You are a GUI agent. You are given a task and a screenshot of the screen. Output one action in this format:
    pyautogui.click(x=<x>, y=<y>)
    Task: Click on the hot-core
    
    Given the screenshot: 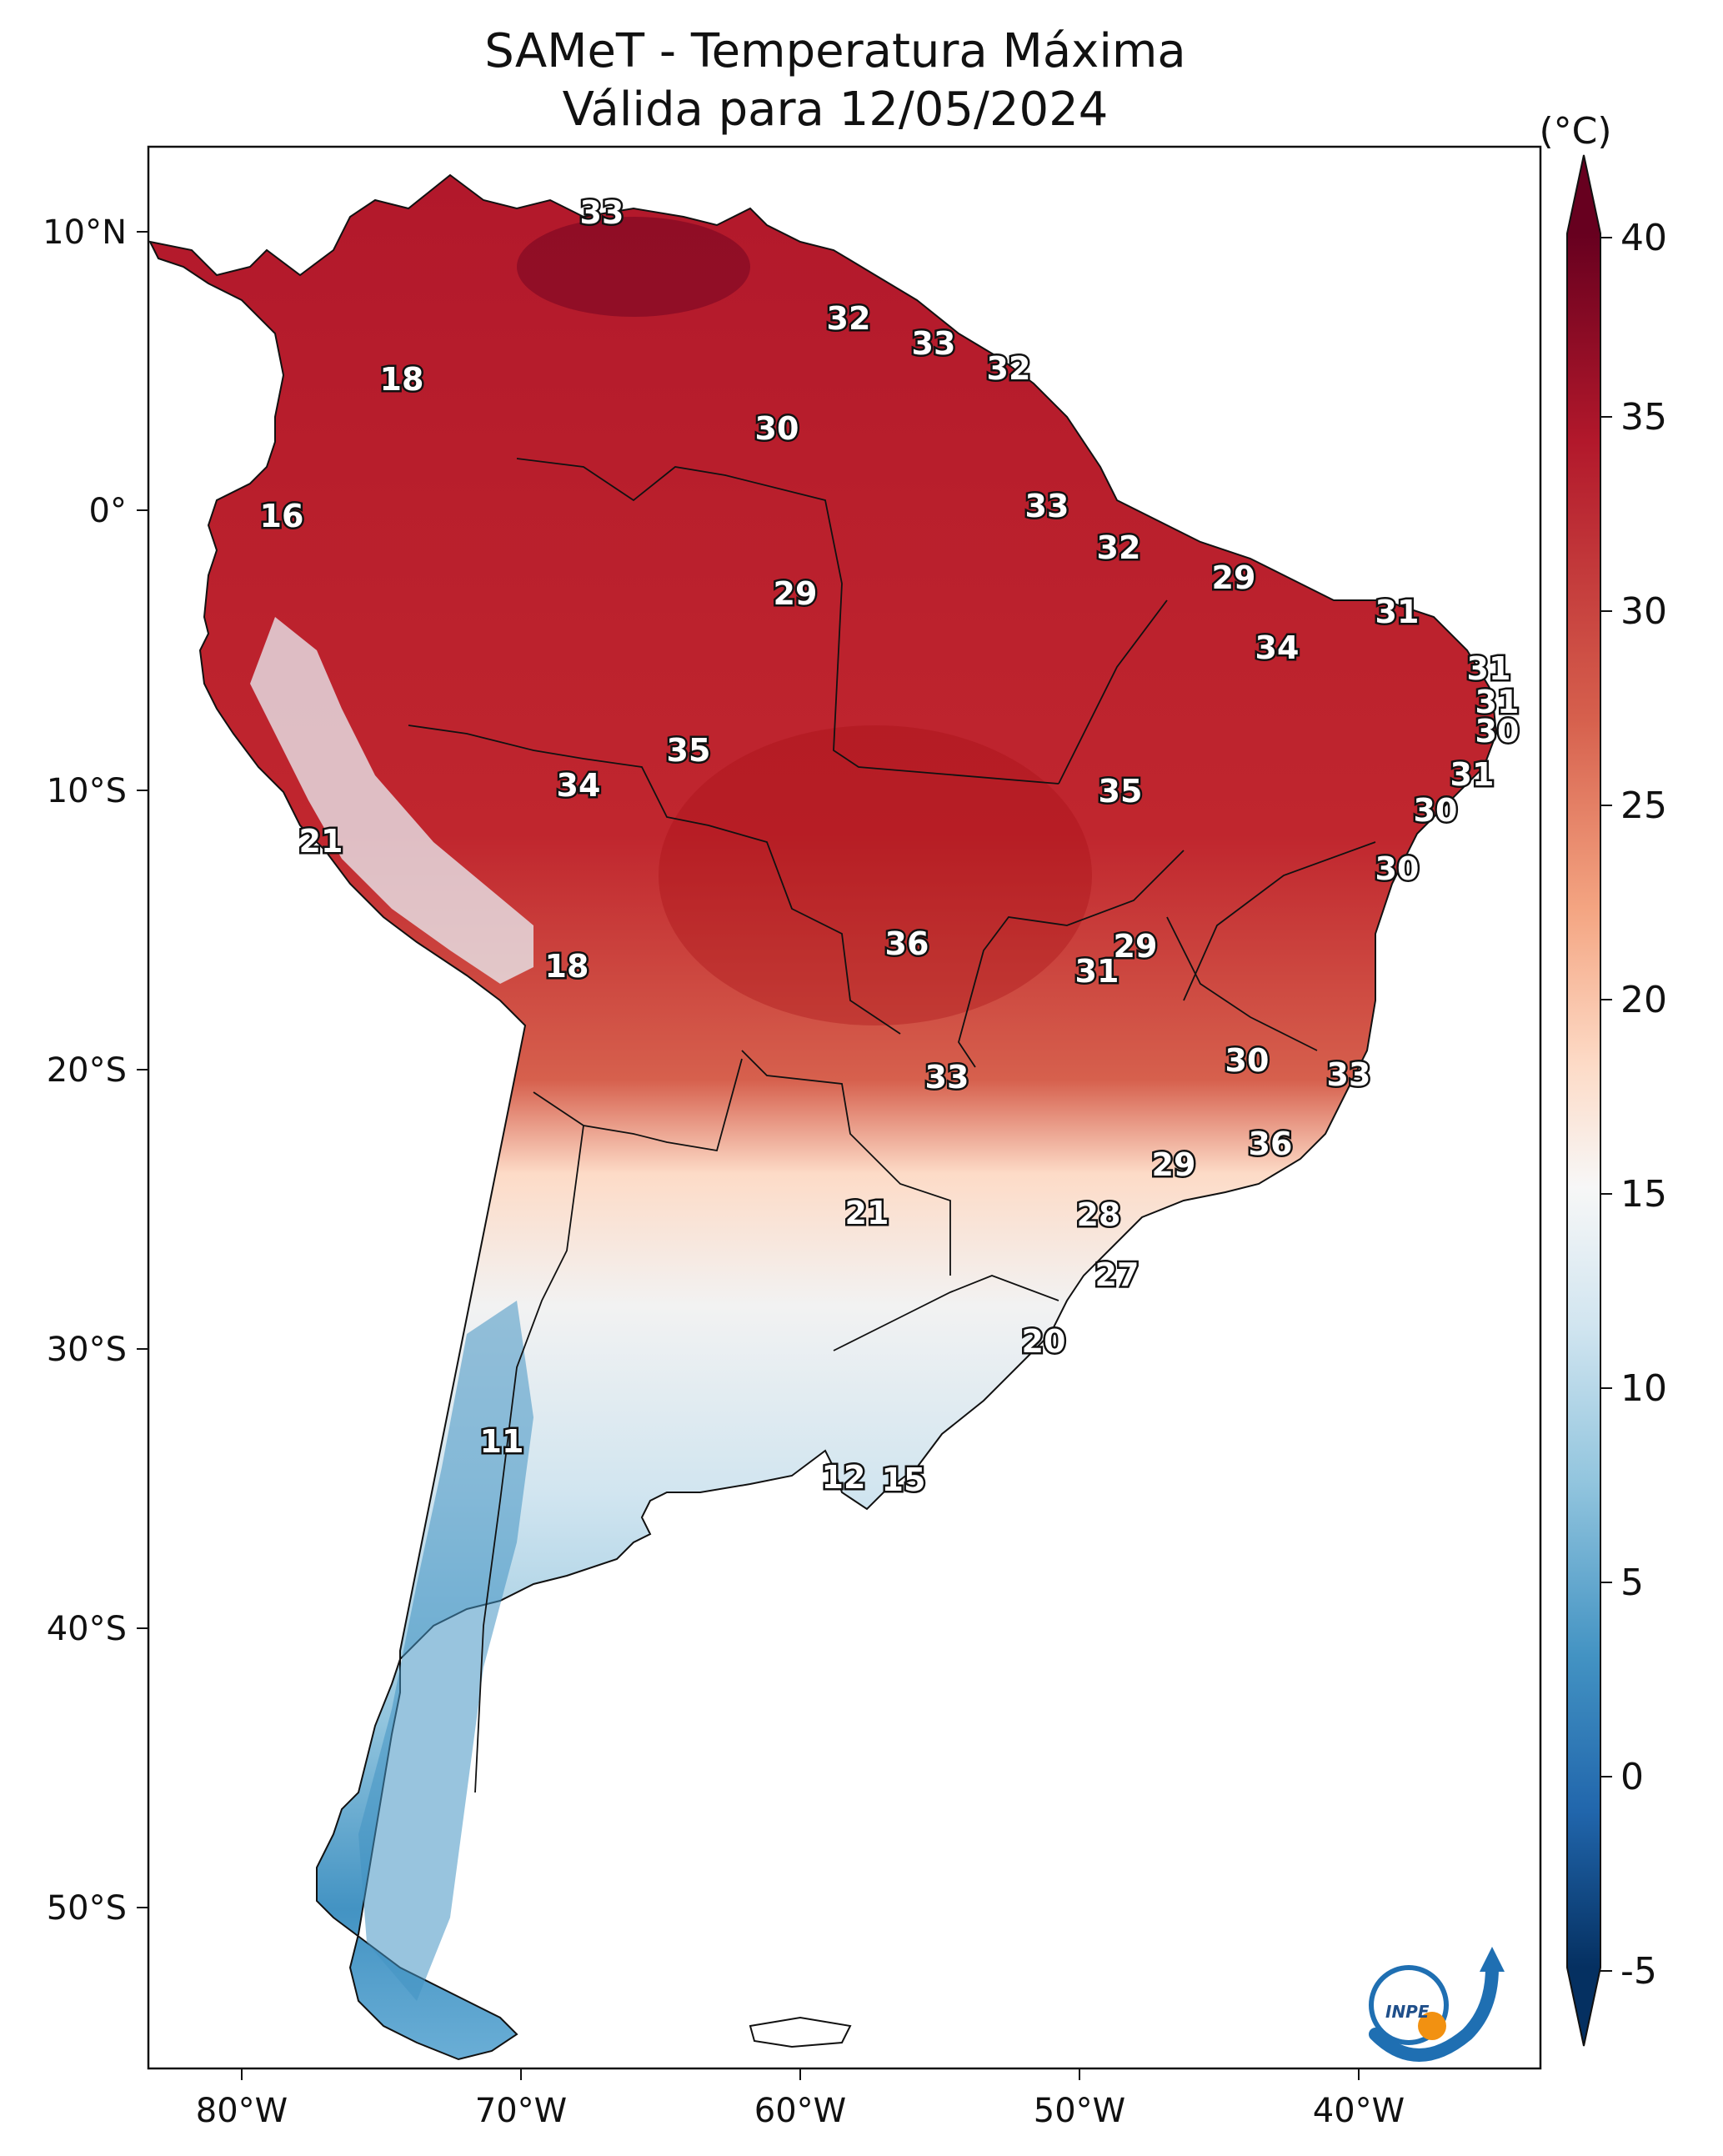 What is the action you would take?
    pyautogui.click(x=875, y=875)
    